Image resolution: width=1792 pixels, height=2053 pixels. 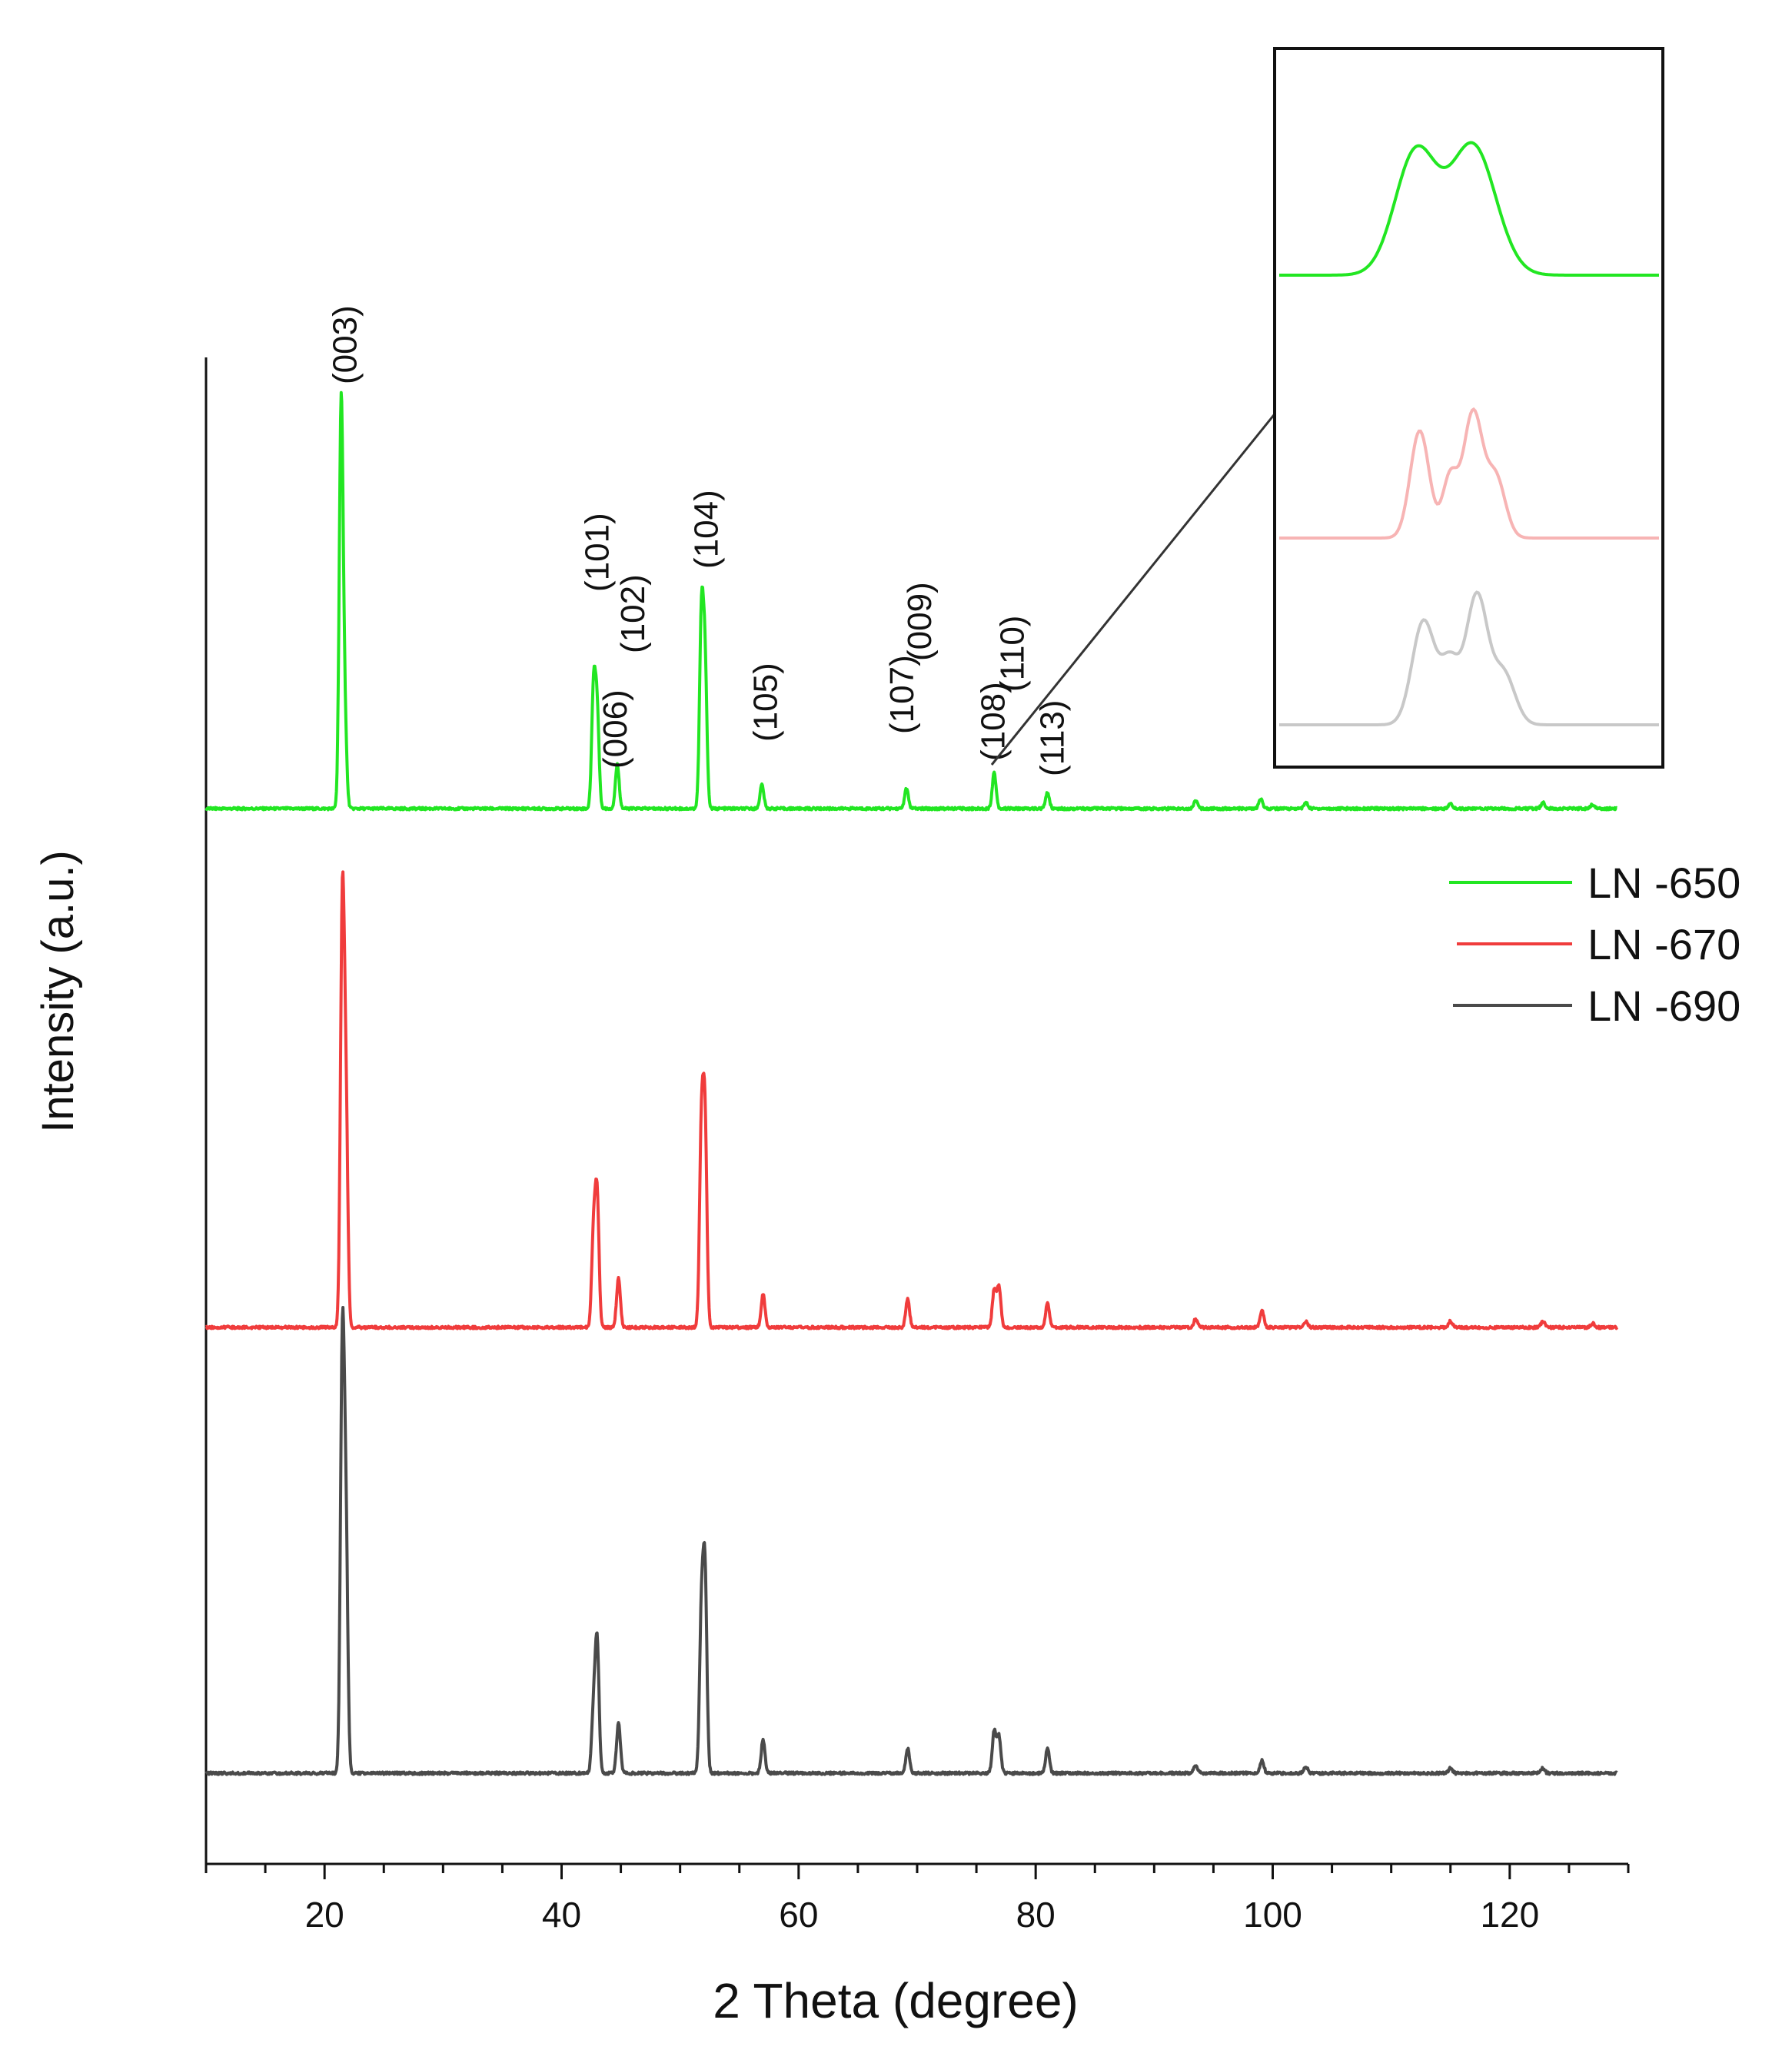 I want to click on inset-curve-ln670, so click(x=1469, y=474).